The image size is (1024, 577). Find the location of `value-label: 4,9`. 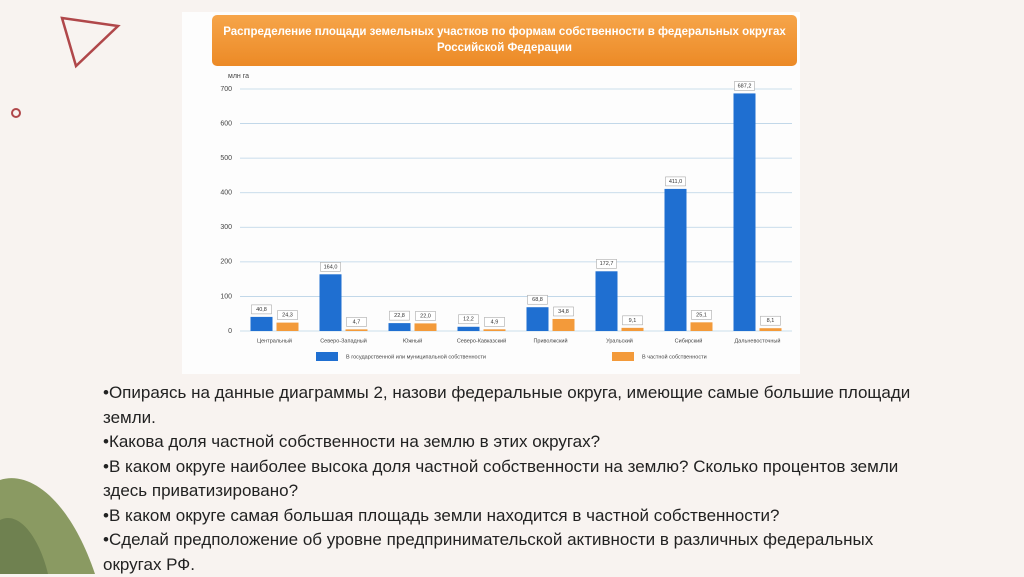

value-label: 4,9 is located at coordinates (495, 322).